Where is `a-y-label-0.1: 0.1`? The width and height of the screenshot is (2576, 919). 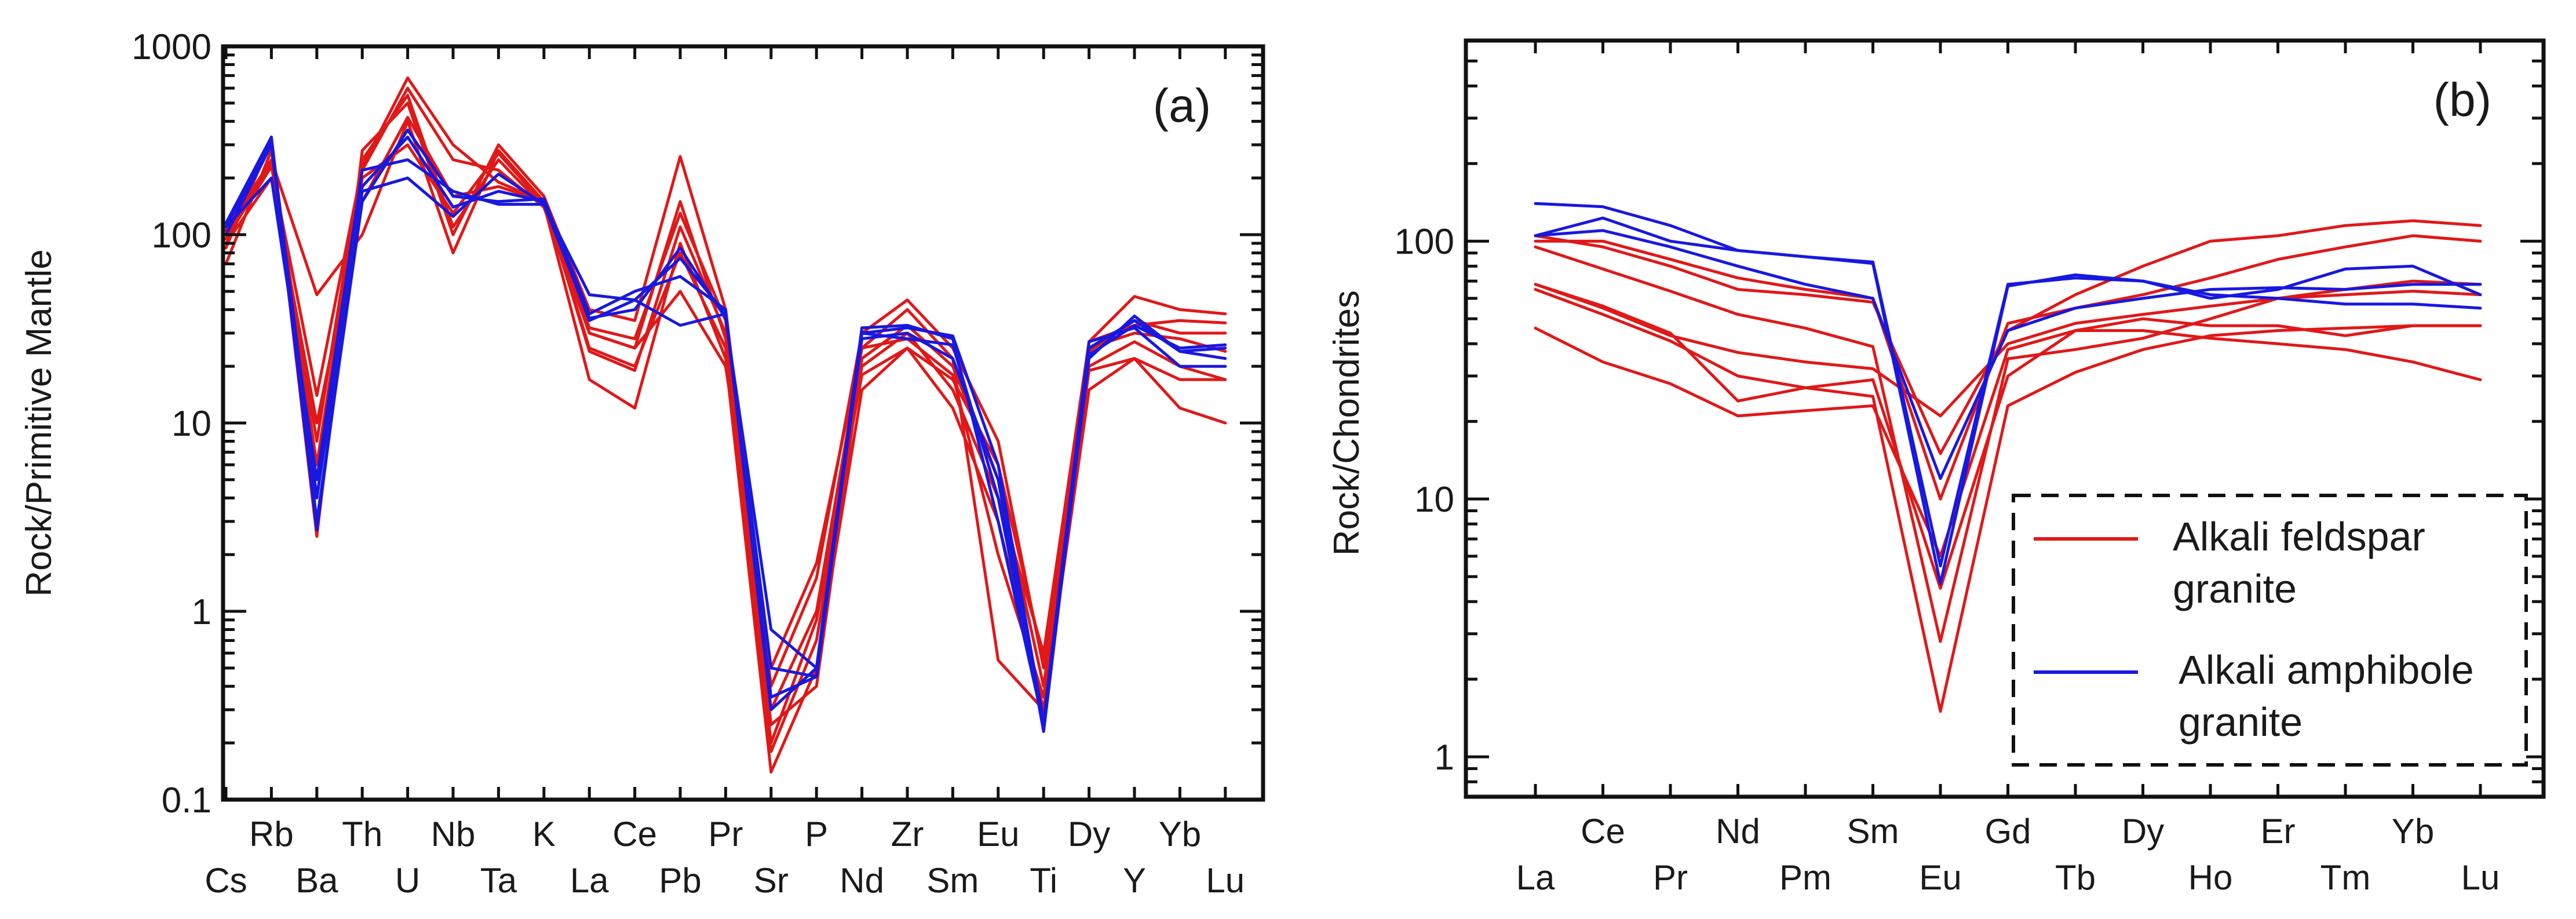 a-y-label-0.1: 0.1 is located at coordinates (186, 800).